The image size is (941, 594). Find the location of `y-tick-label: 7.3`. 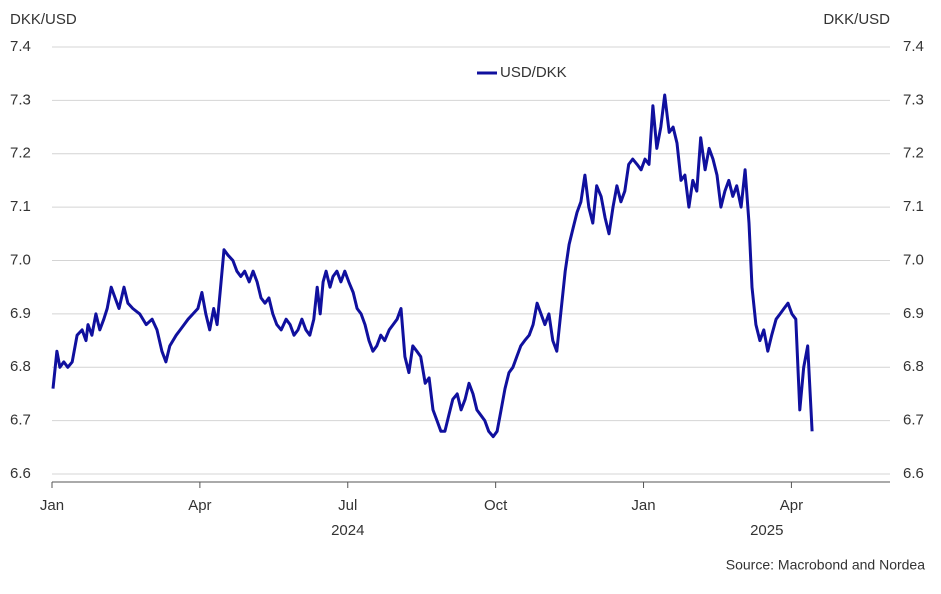

y-tick-label: 7.3 is located at coordinates (20, 99).